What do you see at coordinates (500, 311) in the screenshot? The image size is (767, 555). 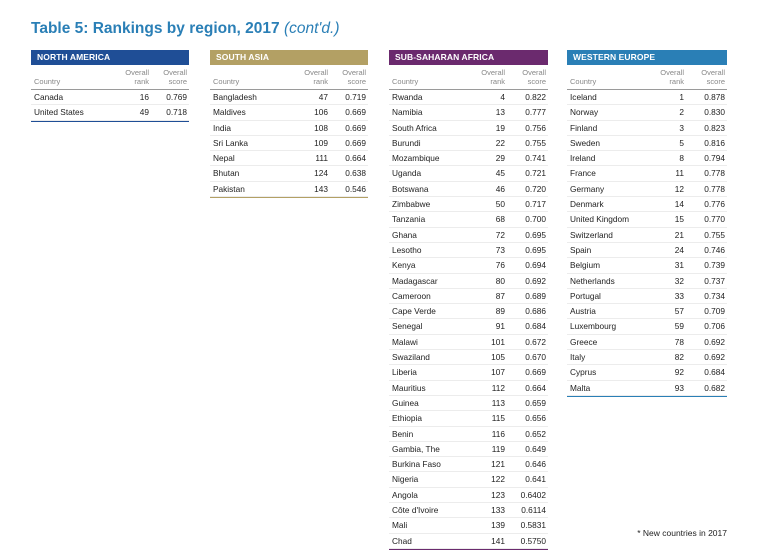 I see `overall-rank: 89` at bounding box center [500, 311].